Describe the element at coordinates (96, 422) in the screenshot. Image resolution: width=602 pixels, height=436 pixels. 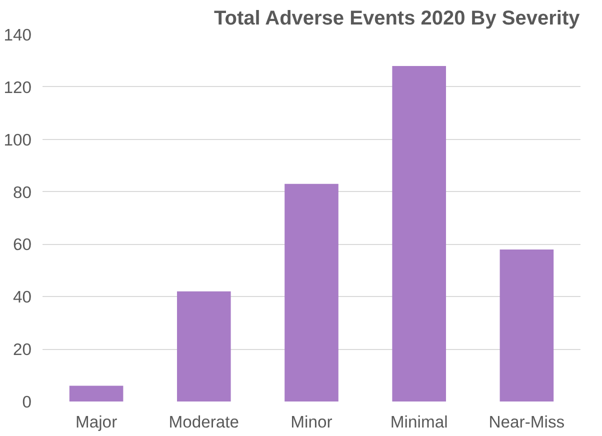
I see `x-tick-label: Major` at that location.